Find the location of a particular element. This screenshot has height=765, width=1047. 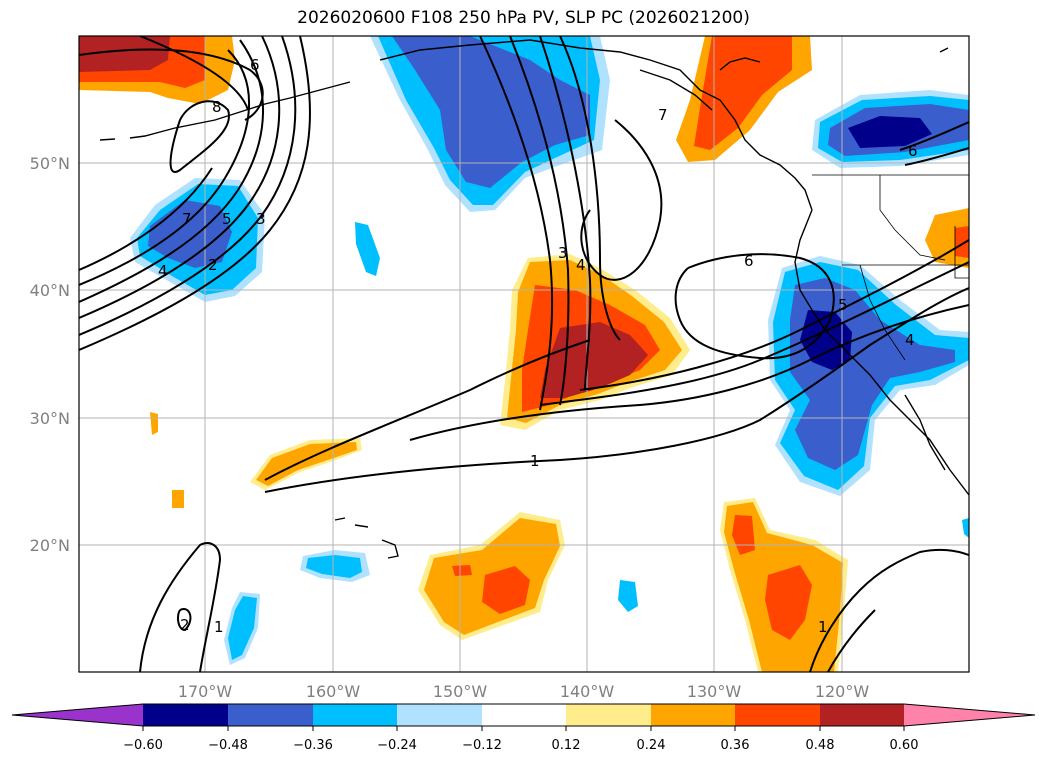

lat-label: 30°N is located at coordinates (50, 418).